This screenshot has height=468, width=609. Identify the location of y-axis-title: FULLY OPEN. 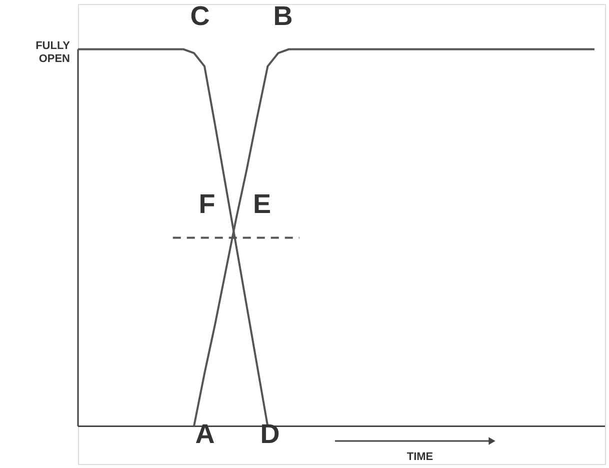
(53, 52).